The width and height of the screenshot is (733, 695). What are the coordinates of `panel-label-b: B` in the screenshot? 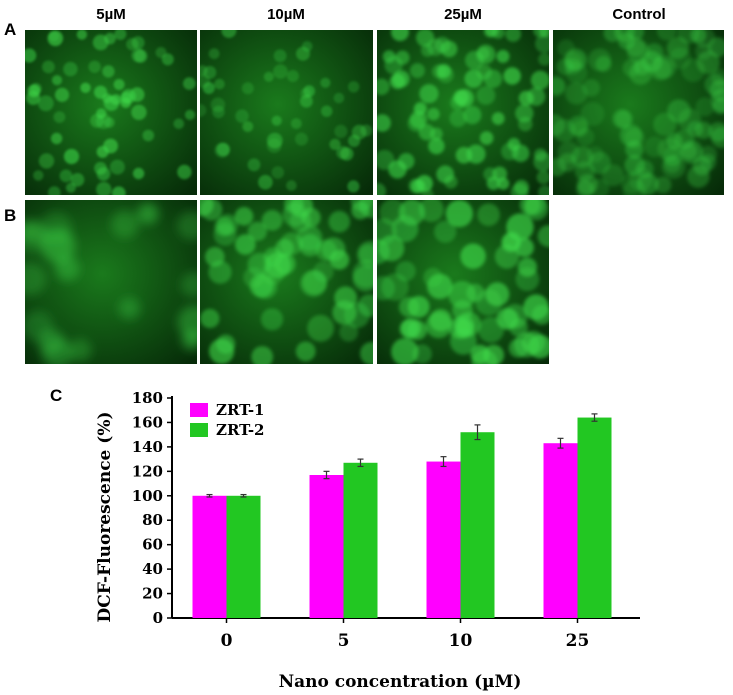 It's located at (10, 215).